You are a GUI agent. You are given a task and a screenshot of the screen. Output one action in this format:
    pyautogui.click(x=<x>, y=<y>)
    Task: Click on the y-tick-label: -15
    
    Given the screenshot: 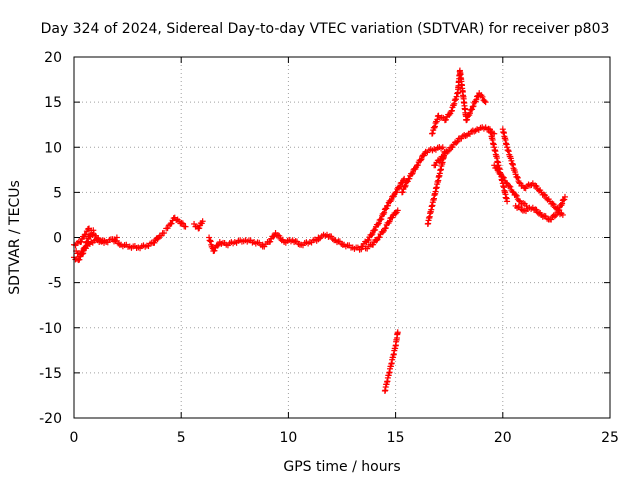 What is the action you would take?
    pyautogui.click(x=50, y=374)
    